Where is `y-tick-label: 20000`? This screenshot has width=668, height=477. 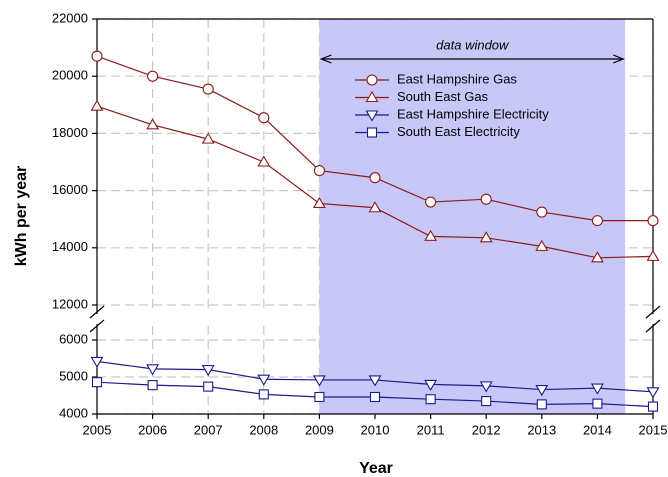
y-tick-label: 20000 is located at coordinates (70, 75).